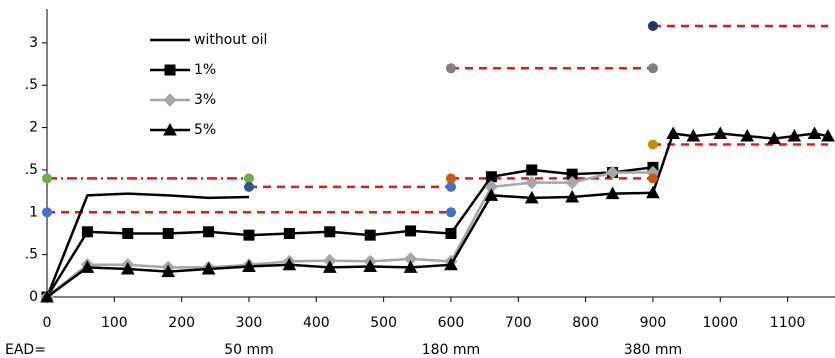  Describe the element at coordinates (383, 323) in the screenshot. I see `x-tick-label: 500` at that location.